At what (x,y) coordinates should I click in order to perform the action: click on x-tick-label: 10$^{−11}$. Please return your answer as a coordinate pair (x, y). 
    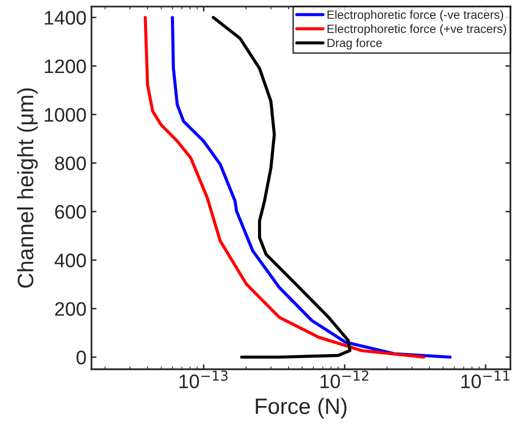
    Looking at the image, I should click on (485, 379).